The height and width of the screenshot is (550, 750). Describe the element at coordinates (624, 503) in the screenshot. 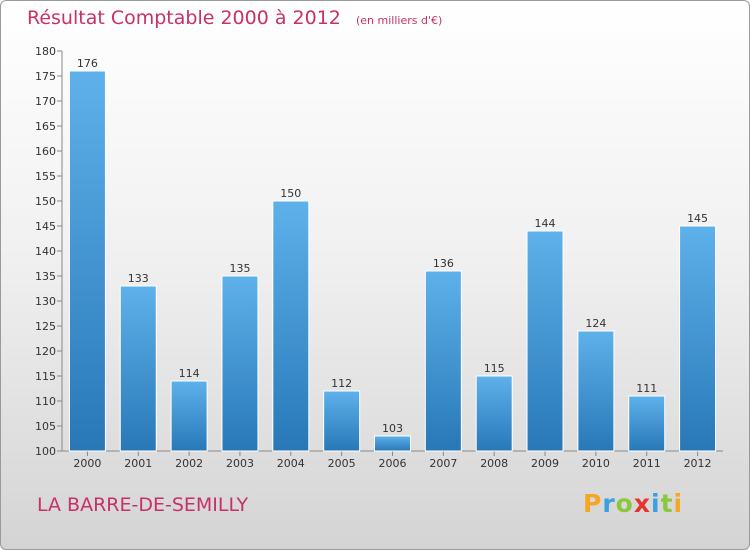

I see `logo-letter: o` at that location.